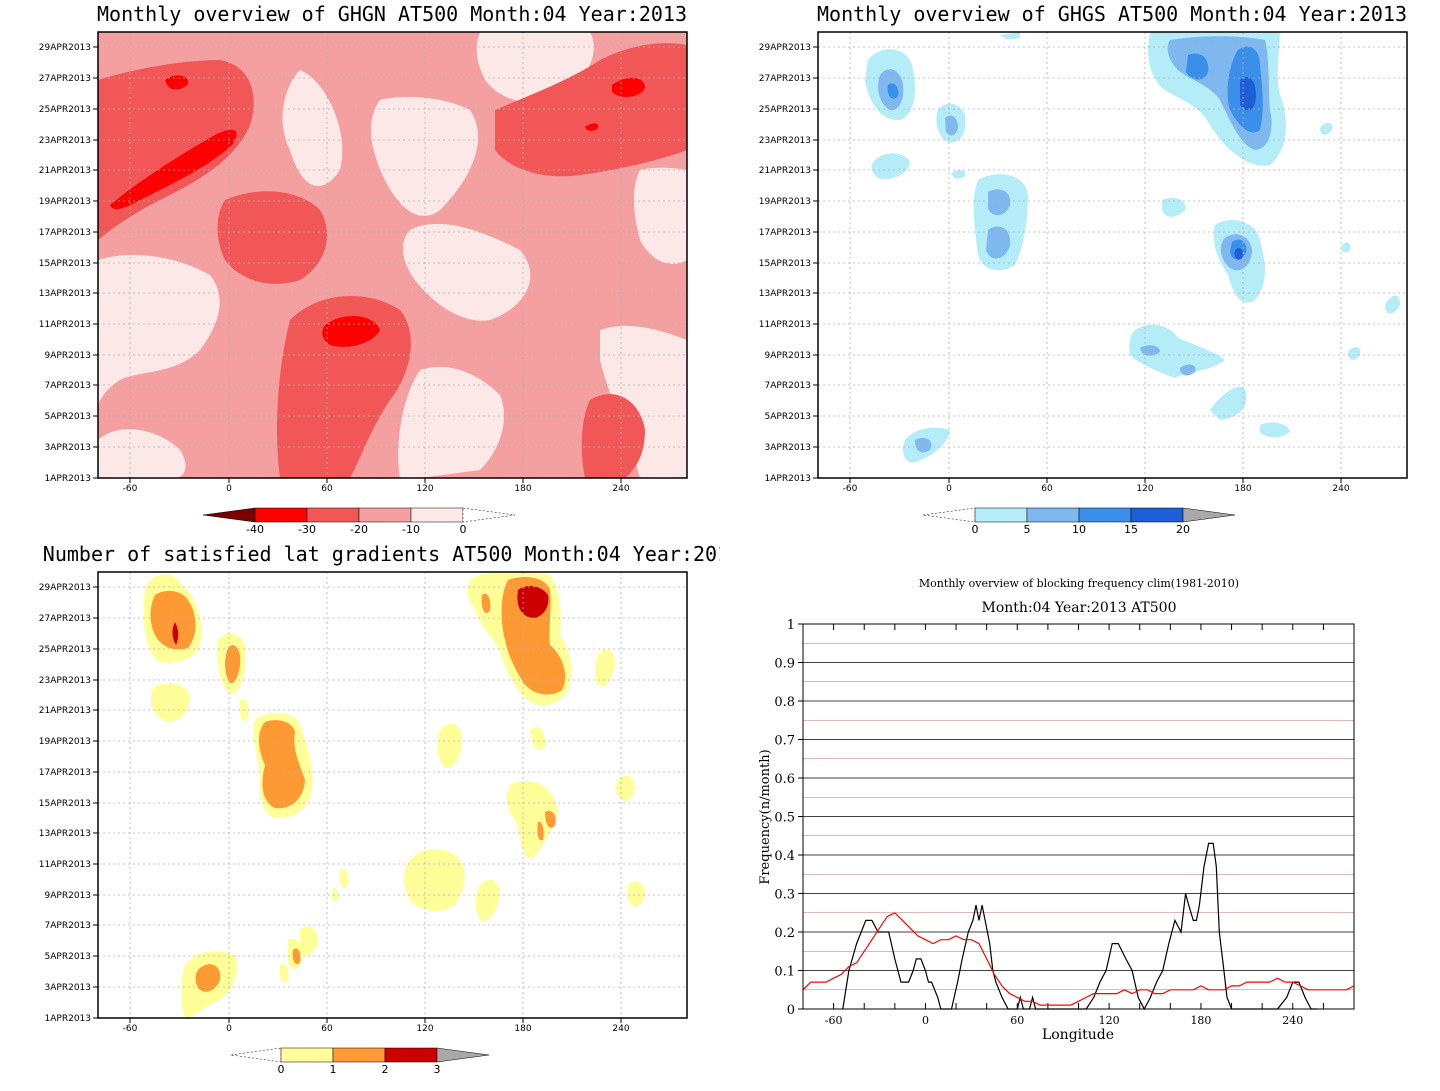 The width and height of the screenshot is (1440, 1091). I want to click on freq-x-axis: -60 0 60 120 180 240, so click(1078, 825).